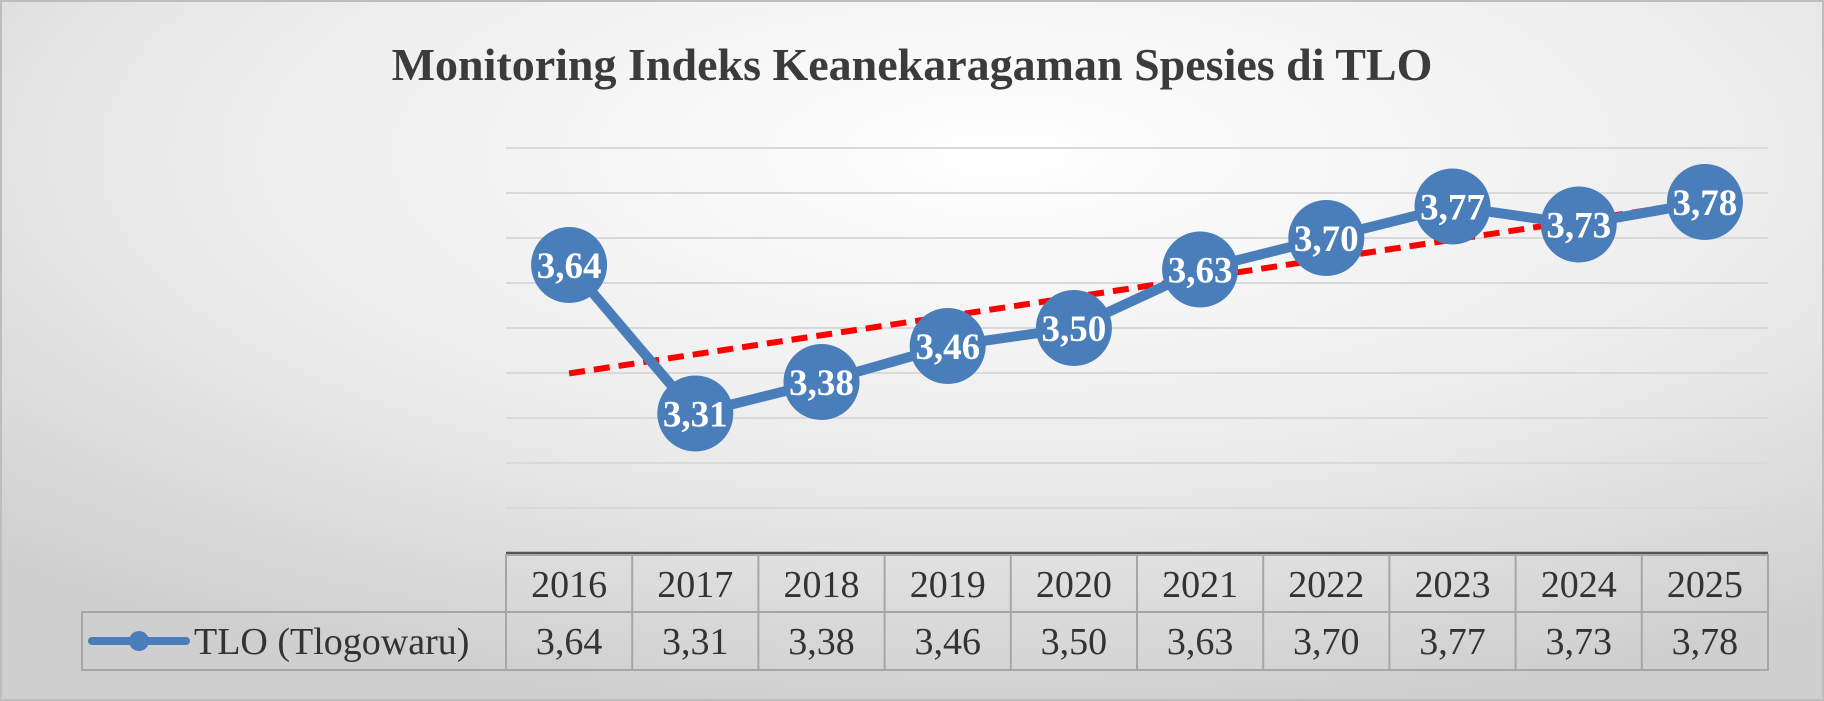  I want to click on table-value-cell: 3,78, so click(1705, 642).